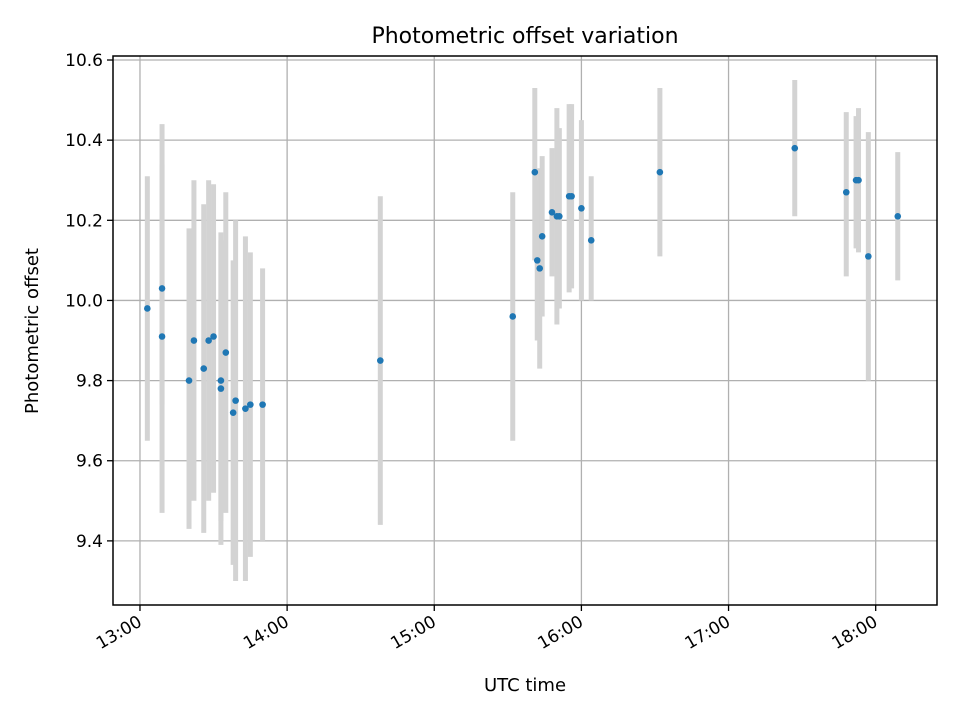 Image resolution: width=960 pixels, height=720 pixels. What do you see at coordinates (84, 221) in the screenshot?
I see `y-tick-label-4: 10.2` at bounding box center [84, 221].